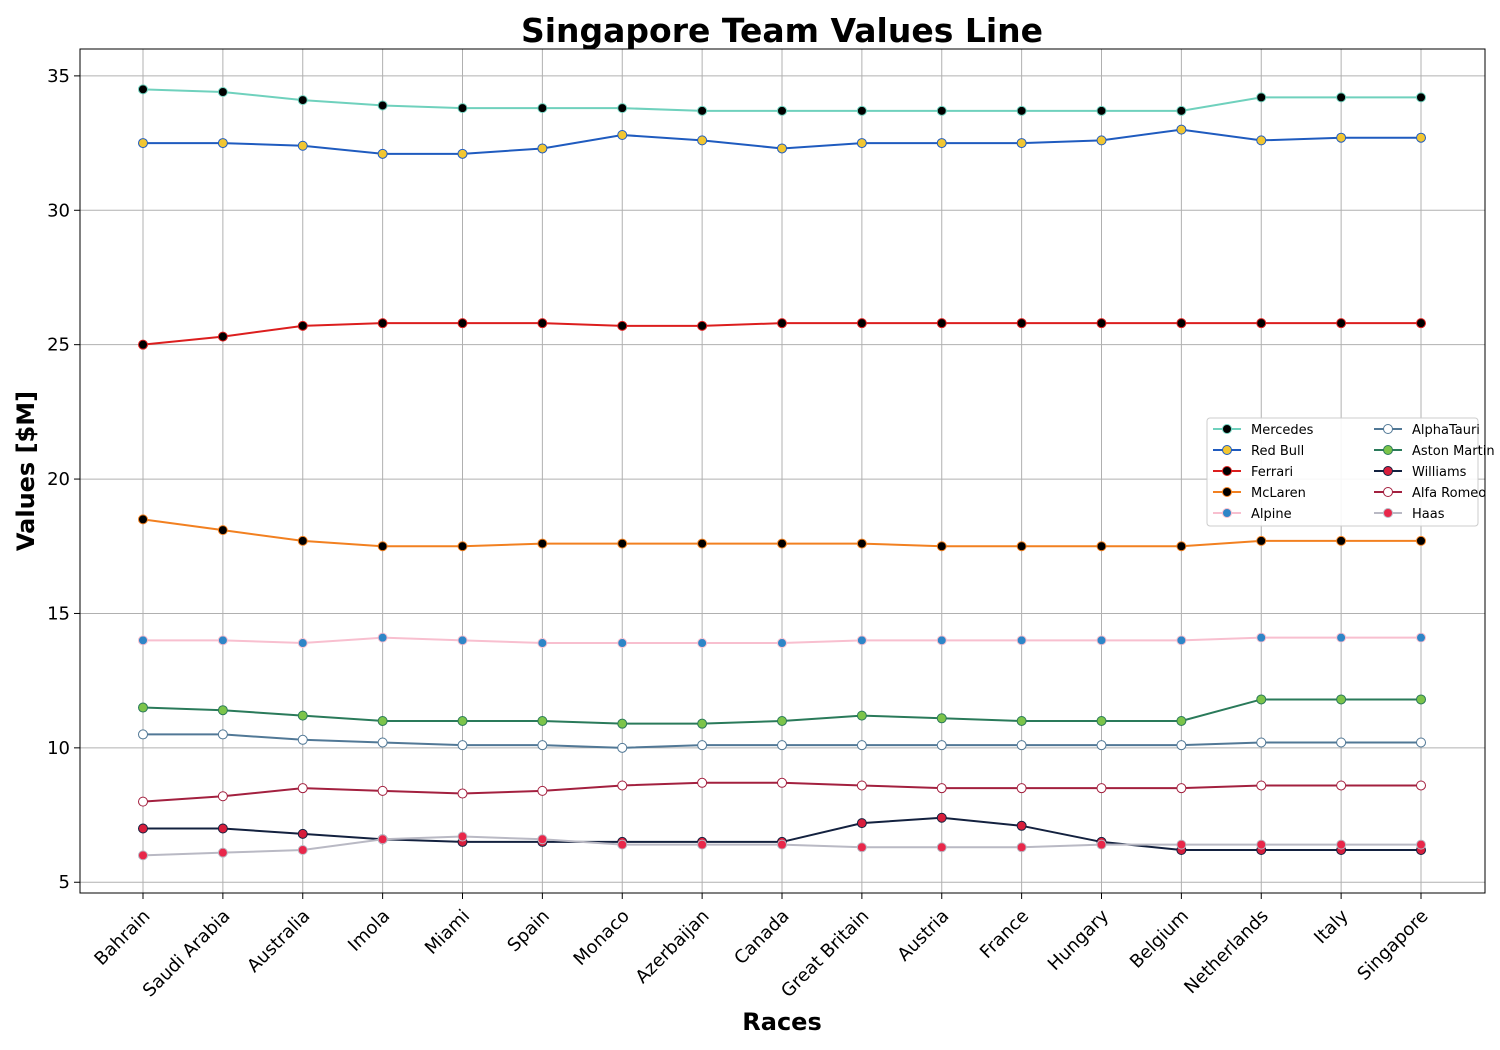 Image resolution: width=1500 pixels, height=1050 pixels. What do you see at coordinates (1342, 472) in the screenshot?
I see `legend-box` at bounding box center [1342, 472].